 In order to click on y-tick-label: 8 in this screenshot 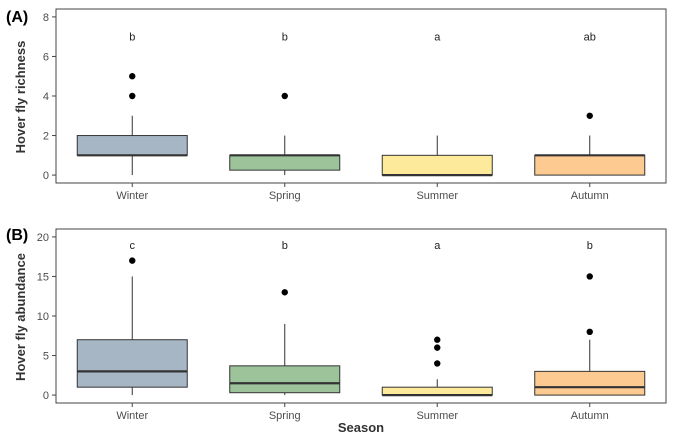, I will do `click(46, 18)`.